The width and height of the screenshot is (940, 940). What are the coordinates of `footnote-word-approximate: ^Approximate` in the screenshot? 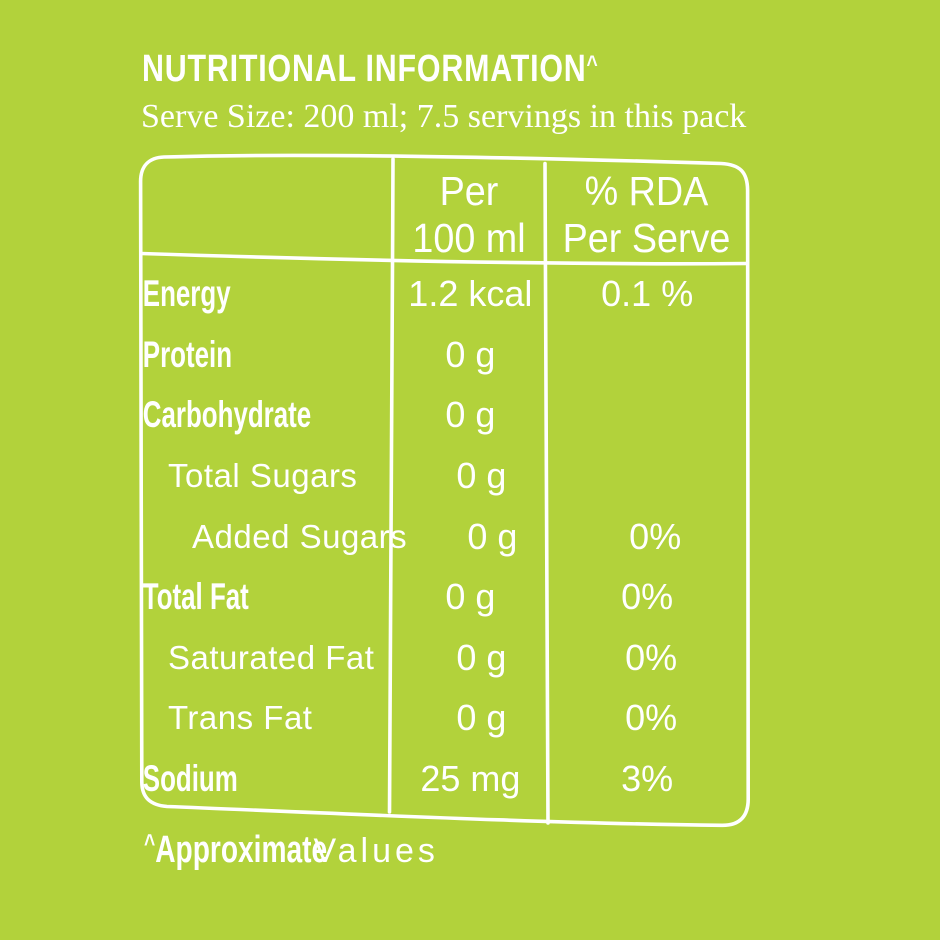 It's located at (235, 850).